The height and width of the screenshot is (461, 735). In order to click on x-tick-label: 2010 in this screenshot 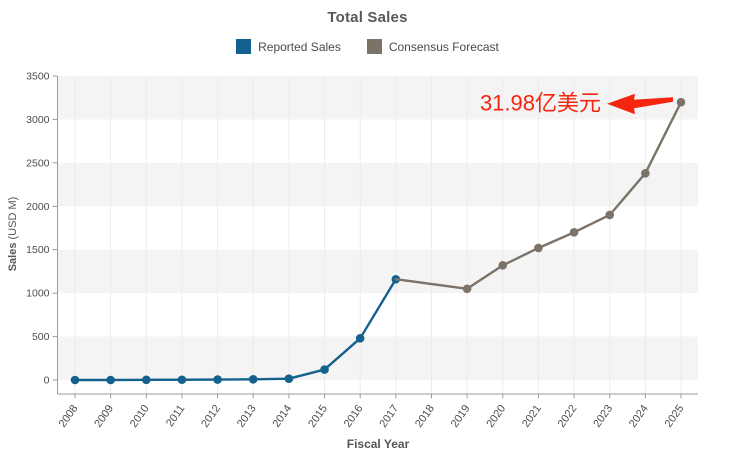, I will do `click(140, 416)`.